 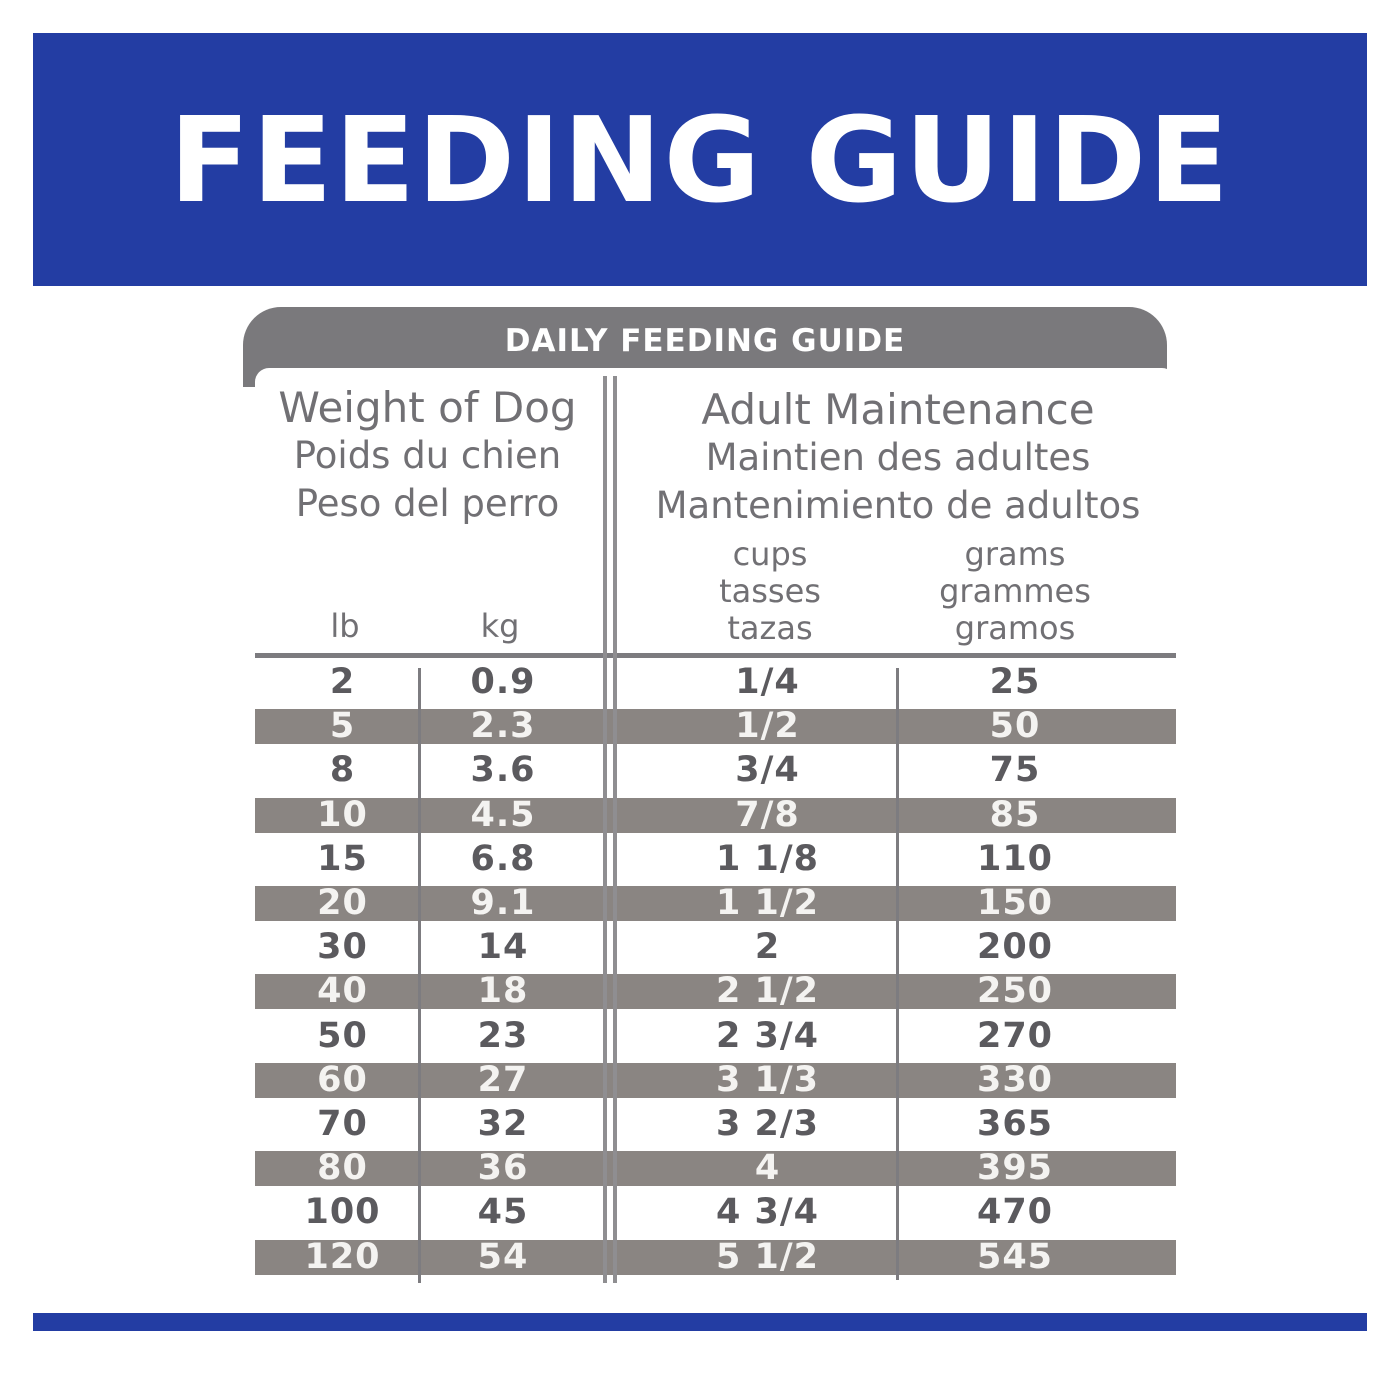 I want to click on cell-grams: 200, so click(x=1015, y=947).